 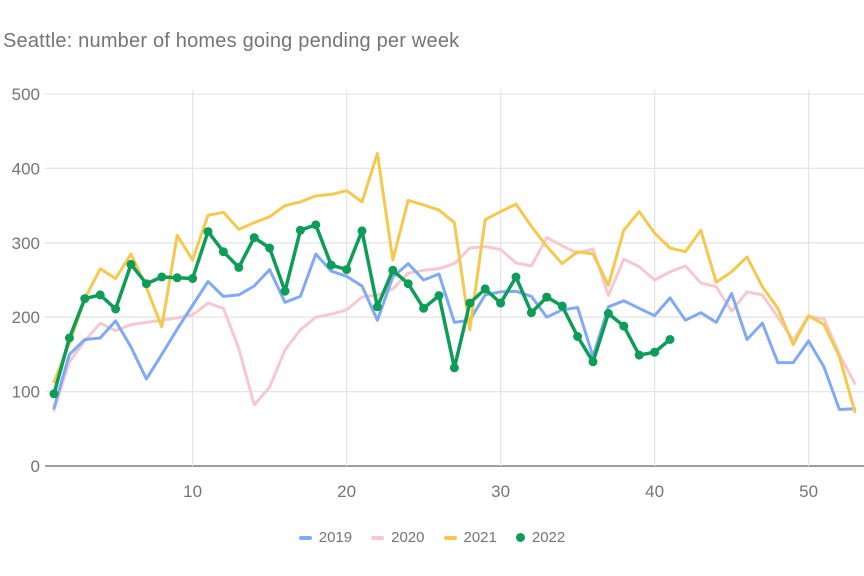 I want to click on x-axis-tick-label: 40, so click(x=654, y=491).